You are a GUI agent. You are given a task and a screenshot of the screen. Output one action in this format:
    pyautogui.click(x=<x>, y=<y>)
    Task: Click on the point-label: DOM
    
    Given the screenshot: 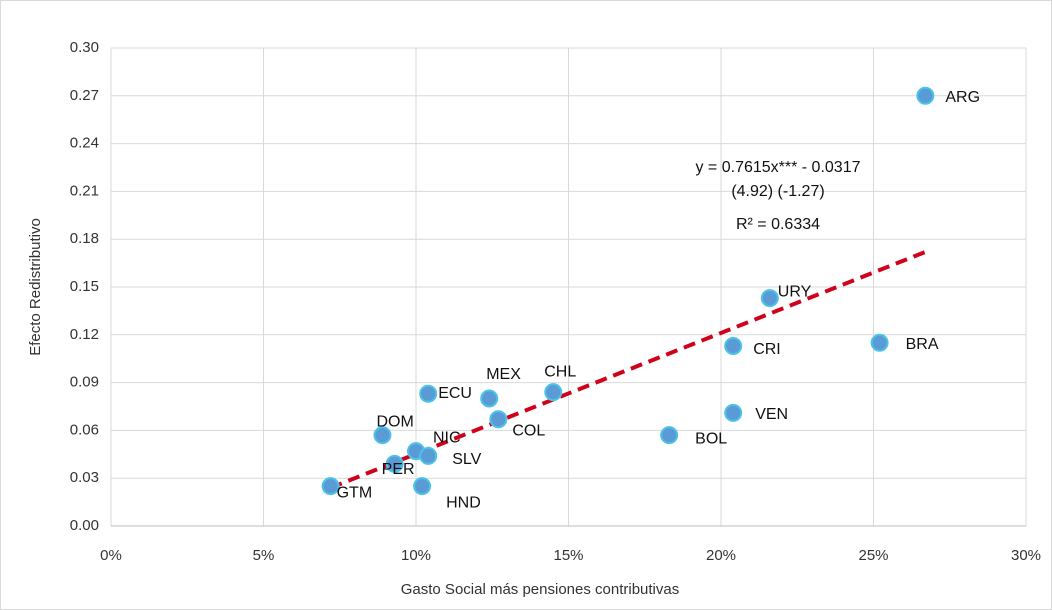 What is the action you would take?
    pyautogui.click(x=394, y=421)
    